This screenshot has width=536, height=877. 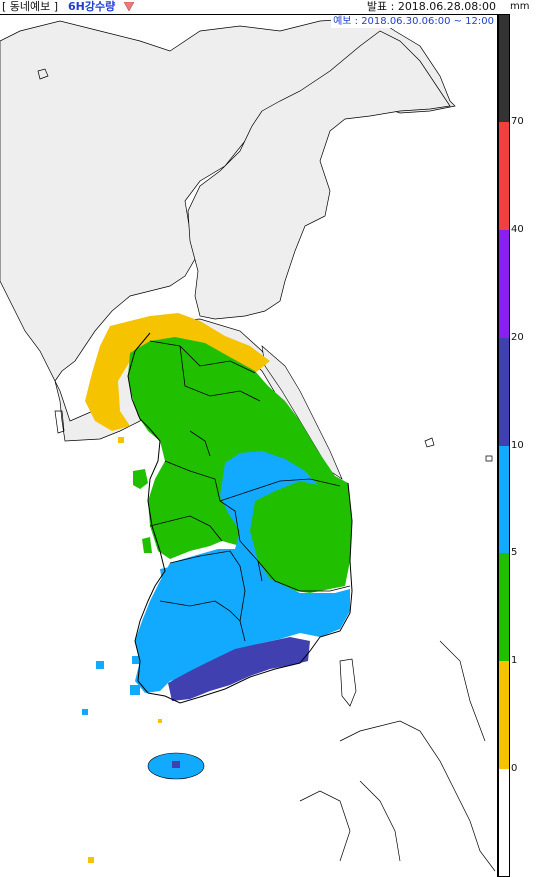 What do you see at coordinates (520, 6) in the screenshot?
I see `unit-label: mm` at bounding box center [520, 6].